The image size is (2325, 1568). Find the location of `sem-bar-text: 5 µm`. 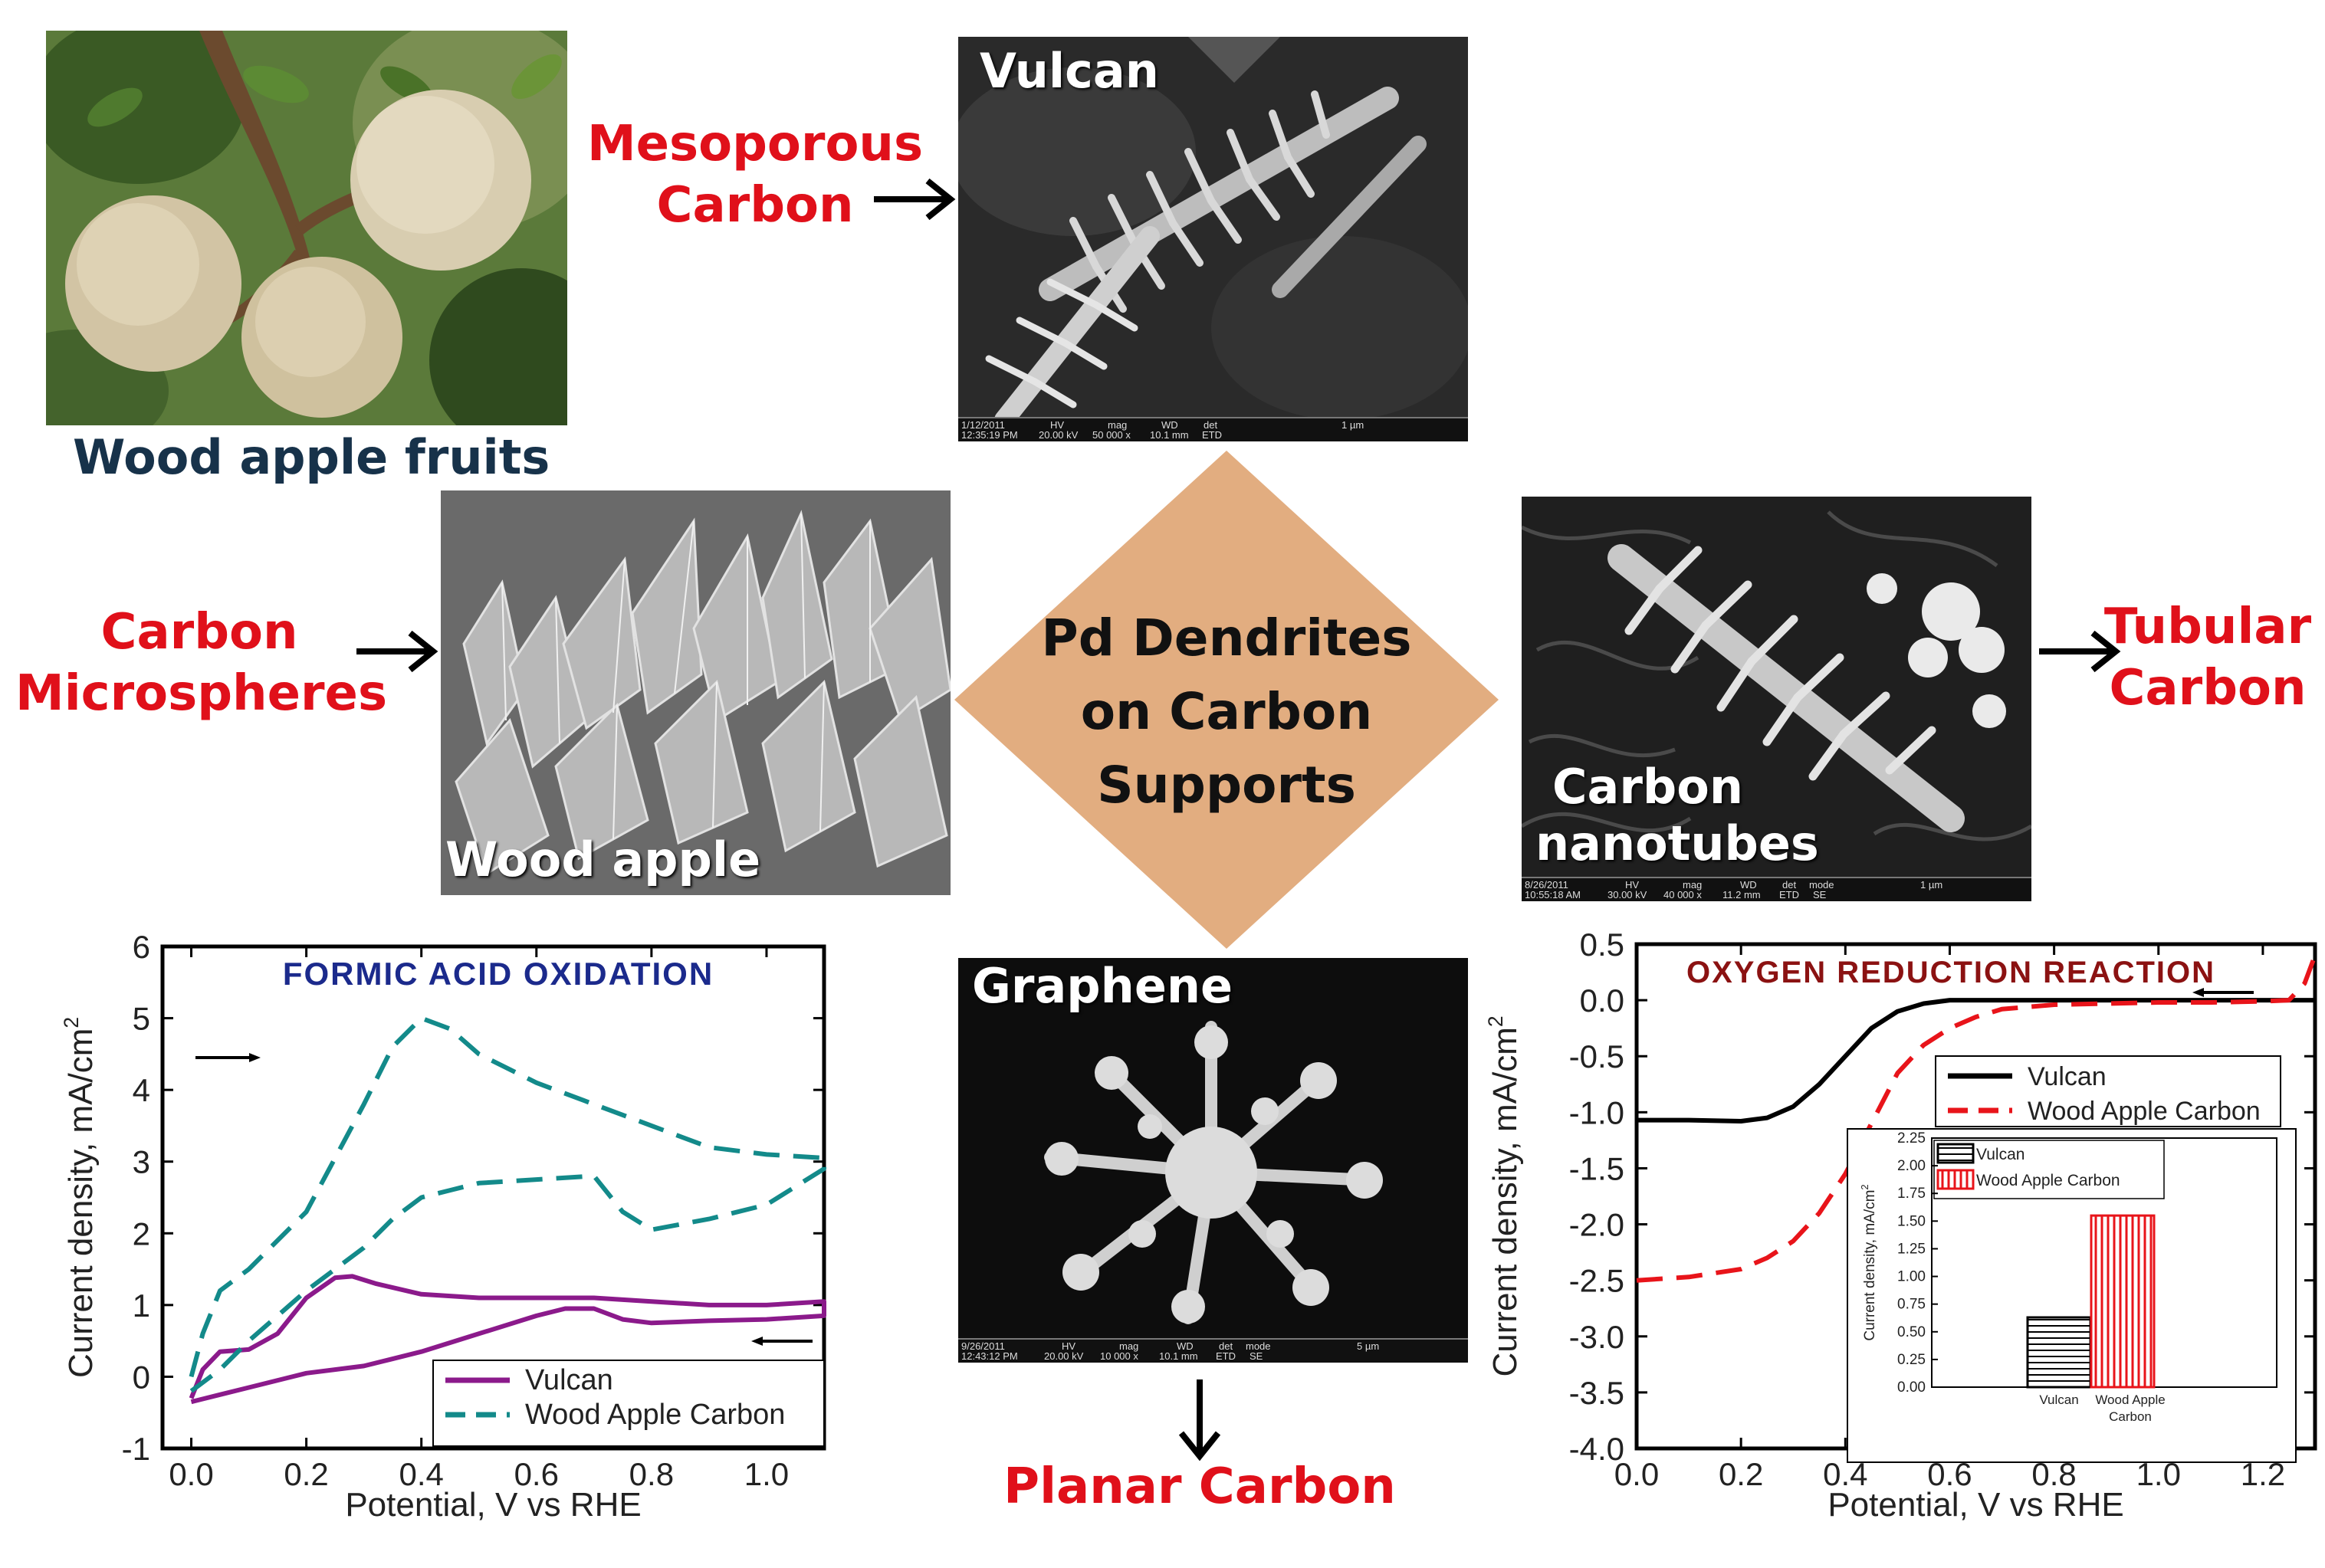

sem-bar-text: 5 µm is located at coordinates (1368, 1346).